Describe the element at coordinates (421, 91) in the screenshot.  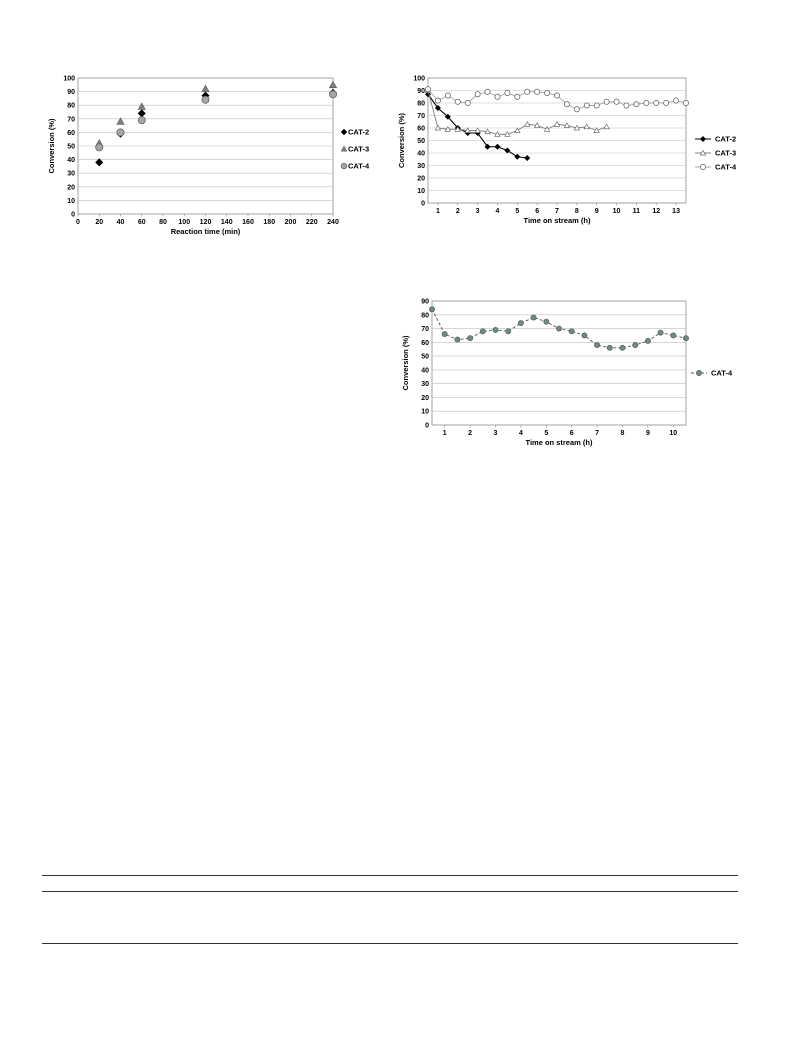
I see `y-tick-label: 90` at that location.